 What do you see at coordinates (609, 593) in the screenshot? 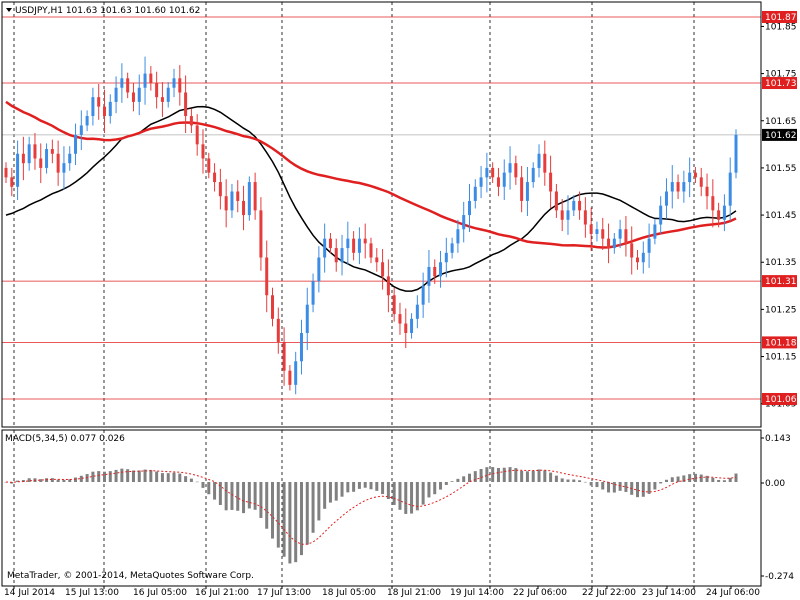
I see `time-tick-label: 22 Jul 22:00` at bounding box center [609, 593].